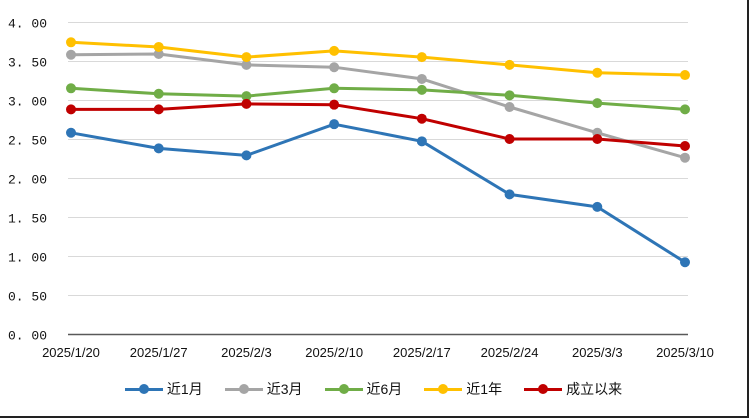 The image size is (749, 418). What do you see at coordinates (27, 297) in the screenshot?
I see `y-tick-label: 0. 50` at bounding box center [27, 297].